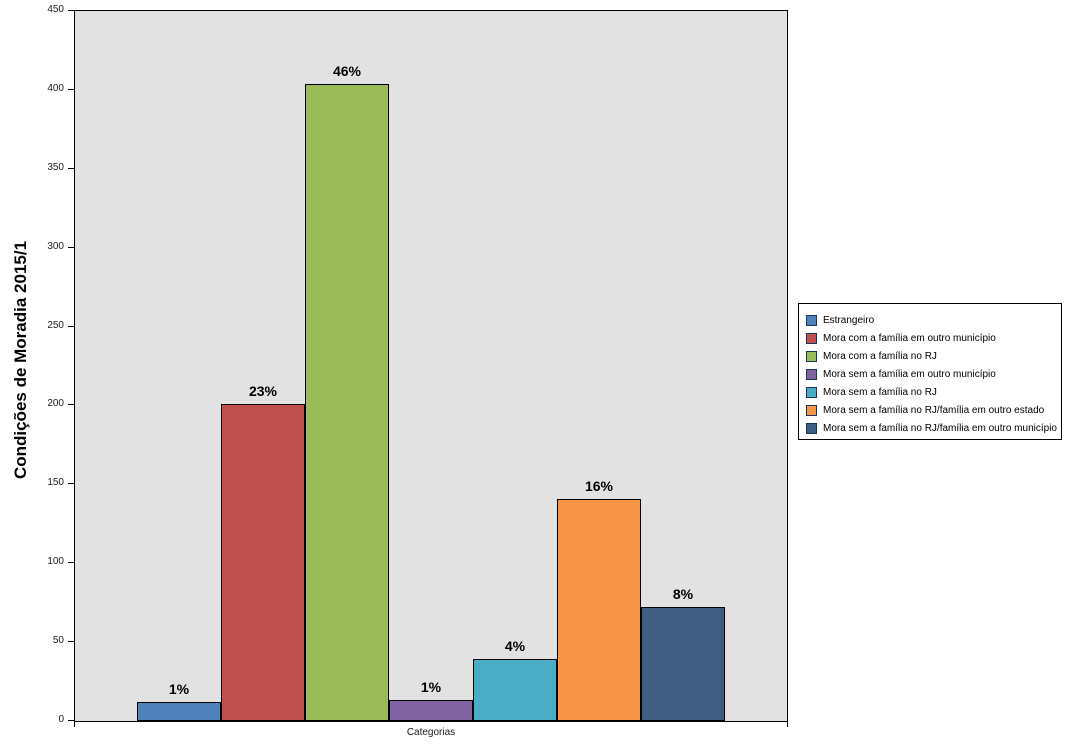 This screenshot has height=745, width=1067. What do you see at coordinates (58, 640) in the screenshot?
I see `y-tick-label: 50` at bounding box center [58, 640].